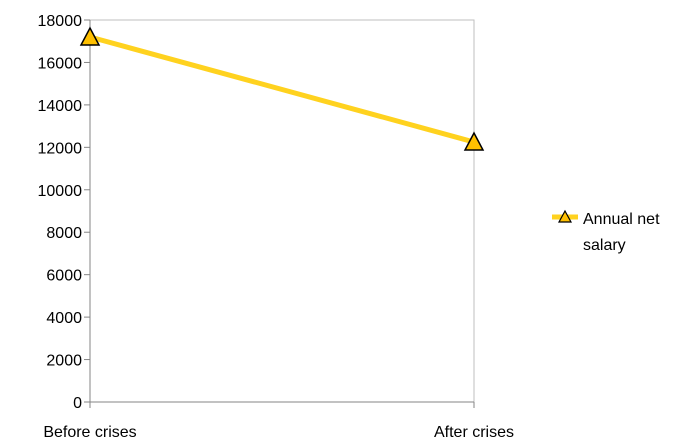 The image size is (687, 443). I want to click on legend: Annual net salary, so click(606, 231).